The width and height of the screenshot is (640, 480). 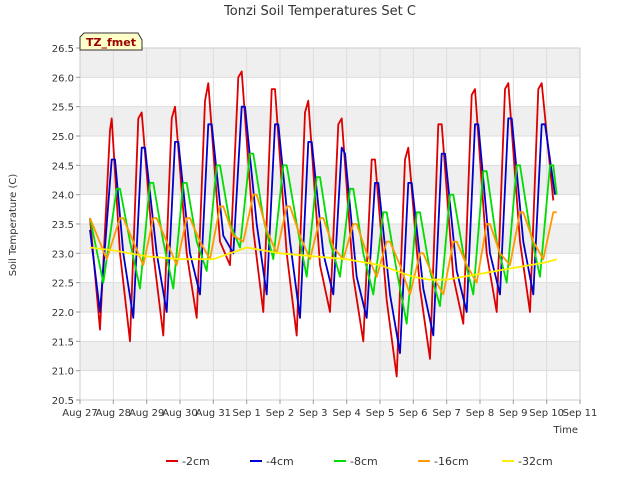 I want to click on y-tick-label: 26.0, so click(x=63, y=78).